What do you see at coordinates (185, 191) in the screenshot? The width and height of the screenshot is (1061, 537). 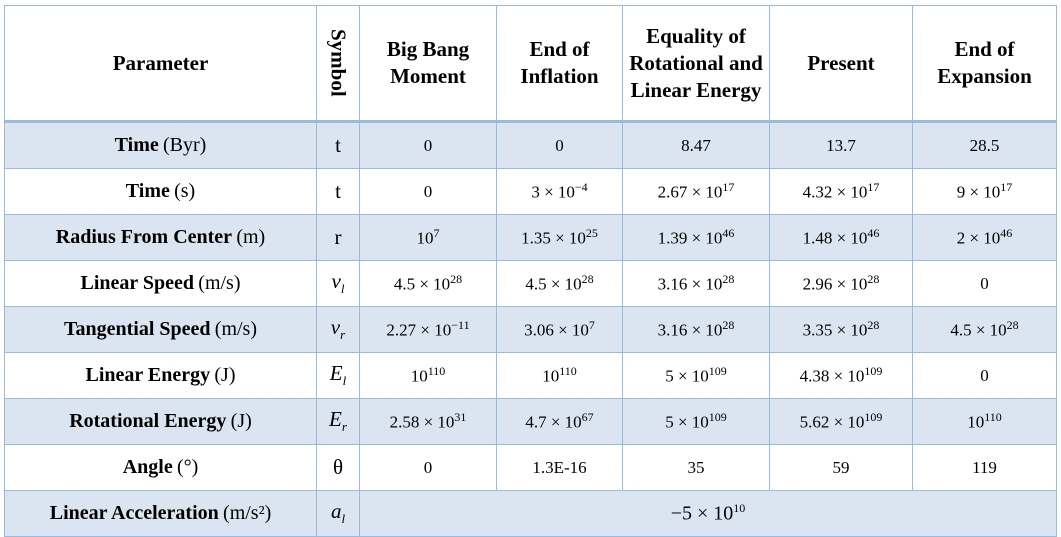 I see `parameter-unit: (s)` at bounding box center [185, 191].